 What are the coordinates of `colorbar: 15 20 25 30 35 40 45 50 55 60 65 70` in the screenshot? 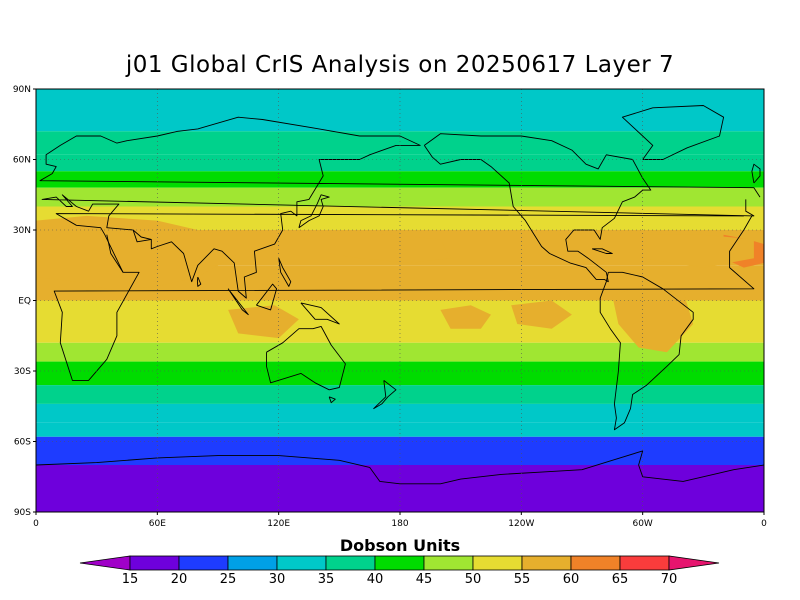 It's located at (399, 571).